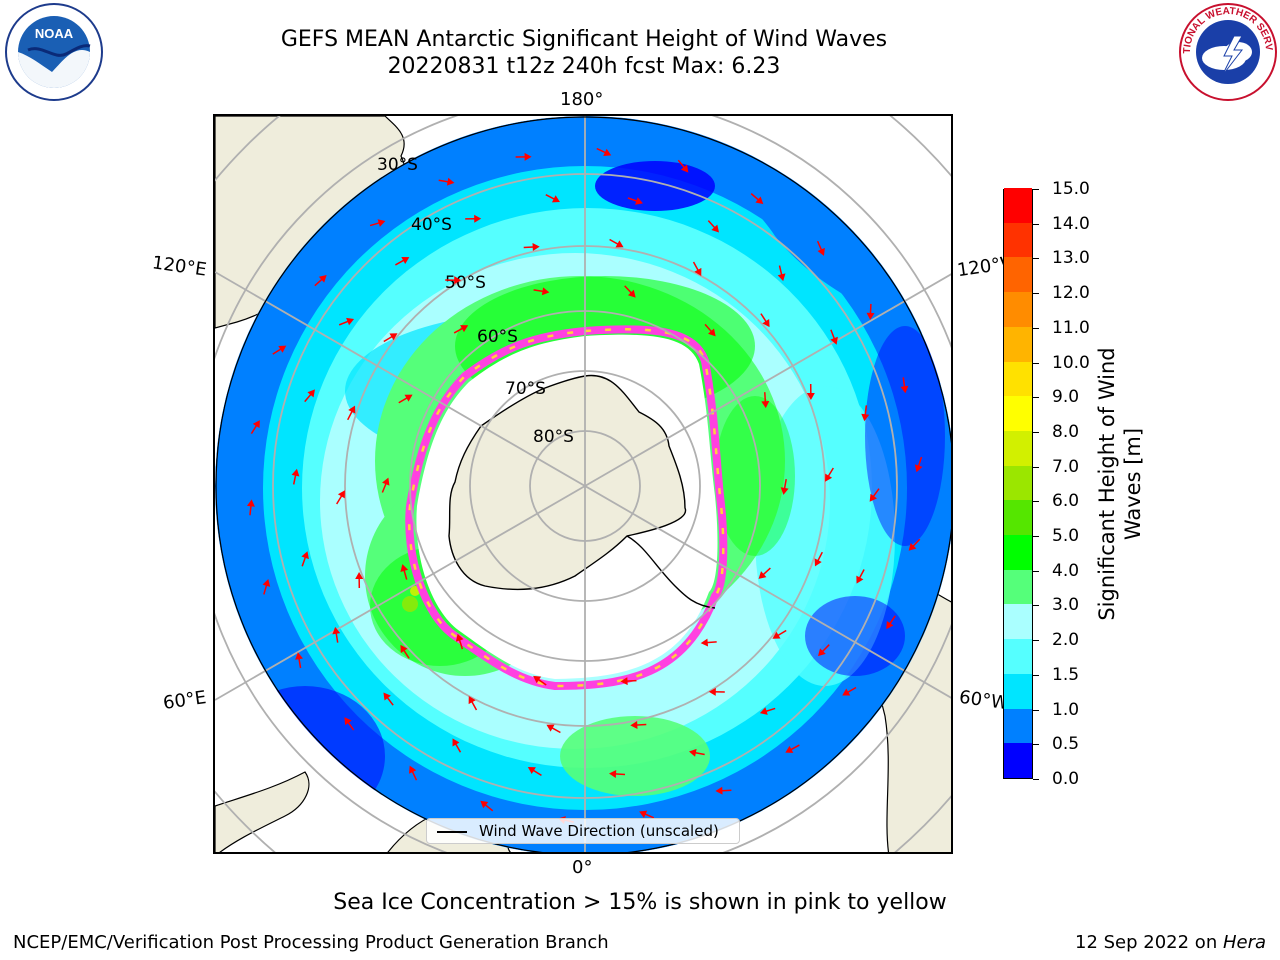 The image size is (1280, 960). What do you see at coordinates (1066, 466) in the screenshot?
I see `colorbar-tick-label: 7.0` at bounding box center [1066, 466].